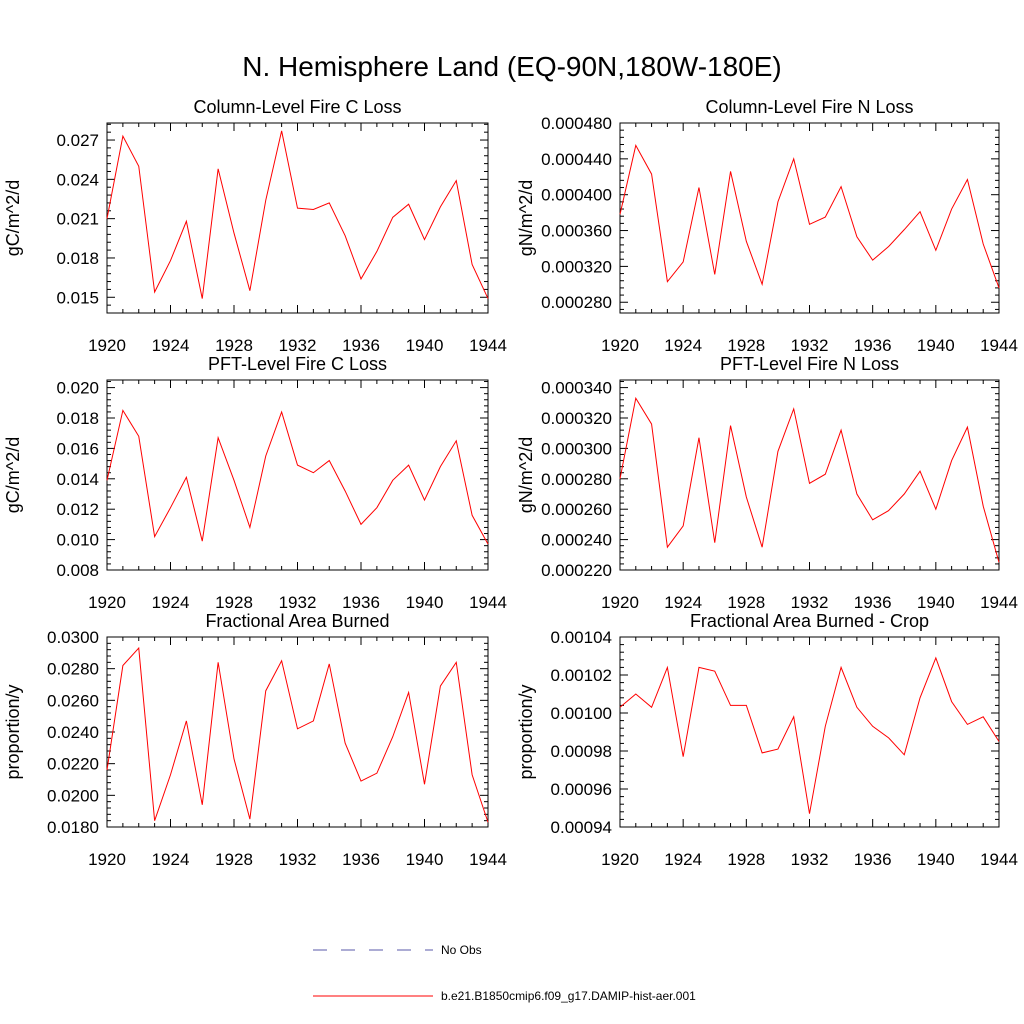 This screenshot has height=1024, width=1024. I want to click on y-tick-label: 0.012, so click(77, 509).